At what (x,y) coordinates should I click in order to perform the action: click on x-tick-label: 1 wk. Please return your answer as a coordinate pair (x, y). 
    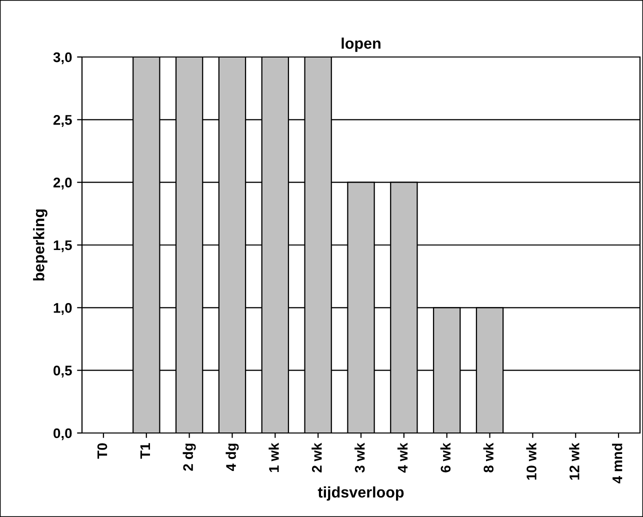
    Looking at the image, I should click on (273, 457).